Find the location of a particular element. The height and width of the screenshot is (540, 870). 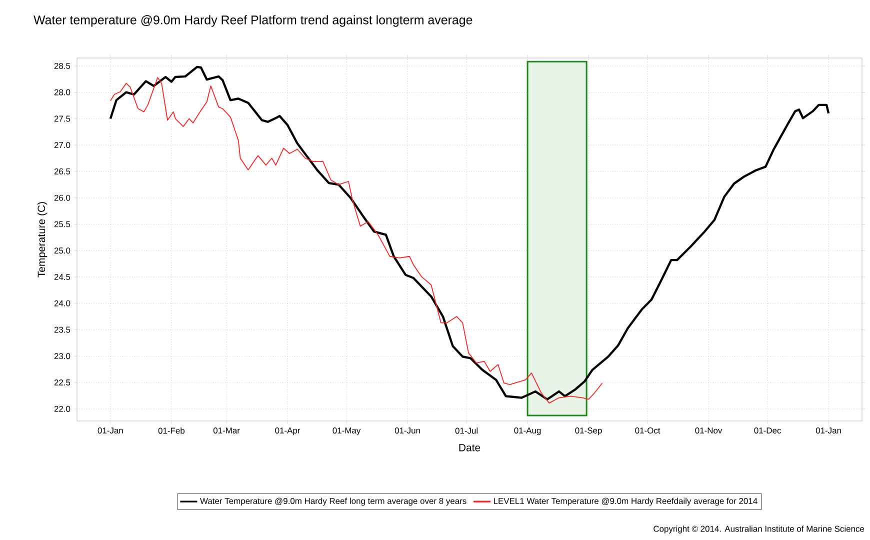

y-tick-label: 28.0 is located at coordinates (62, 92).